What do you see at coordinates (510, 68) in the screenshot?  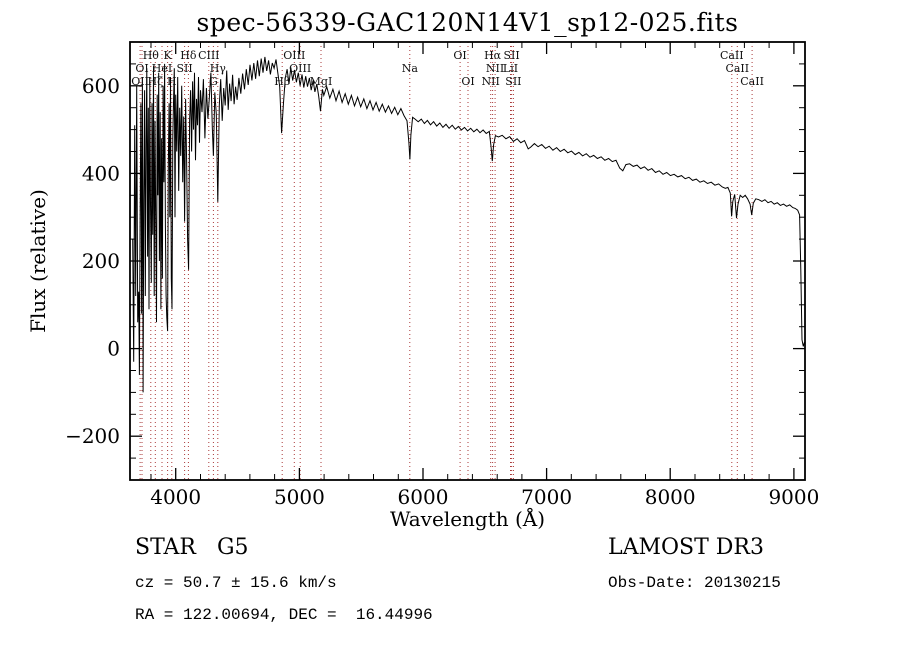 I see `spectral-line-label: LiI` at bounding box center [510, 68].